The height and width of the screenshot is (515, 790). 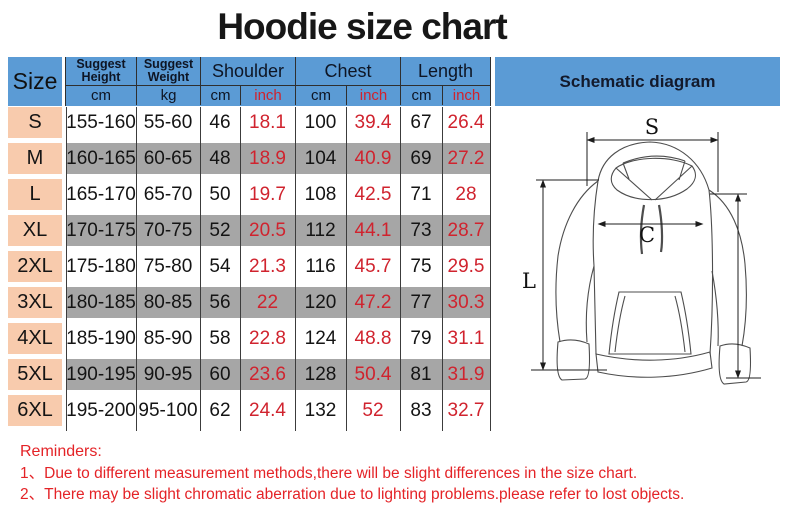 What do you see at coordinates (101, 338) in the screenshot?
I see `table-cell: 185-190` at bounding box center [101, 338].